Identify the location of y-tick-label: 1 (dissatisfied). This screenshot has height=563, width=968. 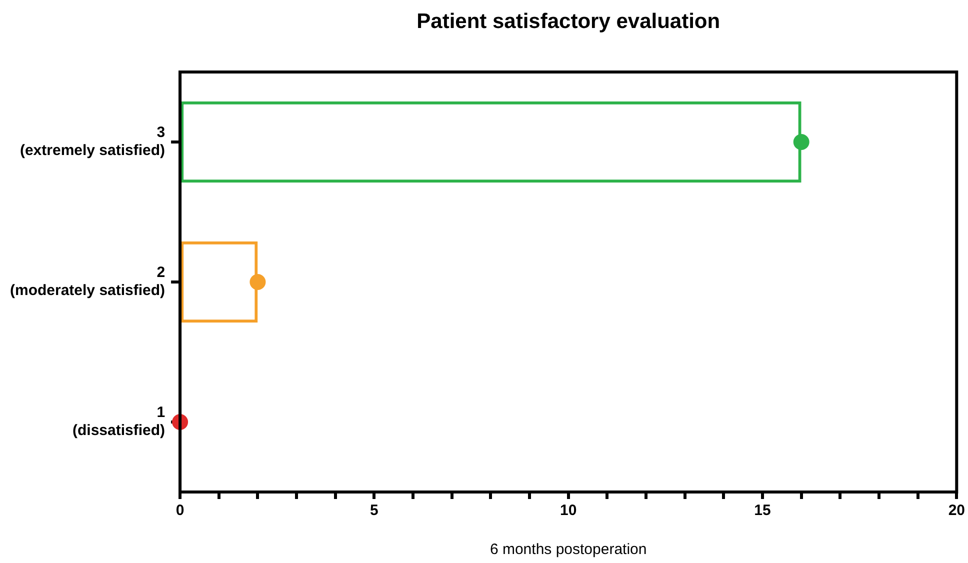
(119, 422).